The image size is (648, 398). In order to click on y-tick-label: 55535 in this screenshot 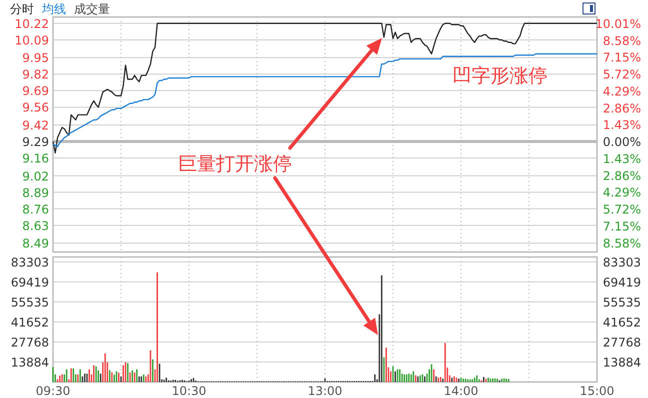, I will do `click(29, 302)`.